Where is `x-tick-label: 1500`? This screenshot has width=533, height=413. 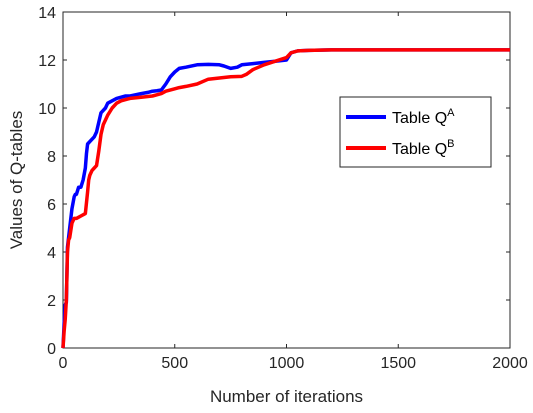 x-tick-label: 1500 is located at coordinates (398, 363).